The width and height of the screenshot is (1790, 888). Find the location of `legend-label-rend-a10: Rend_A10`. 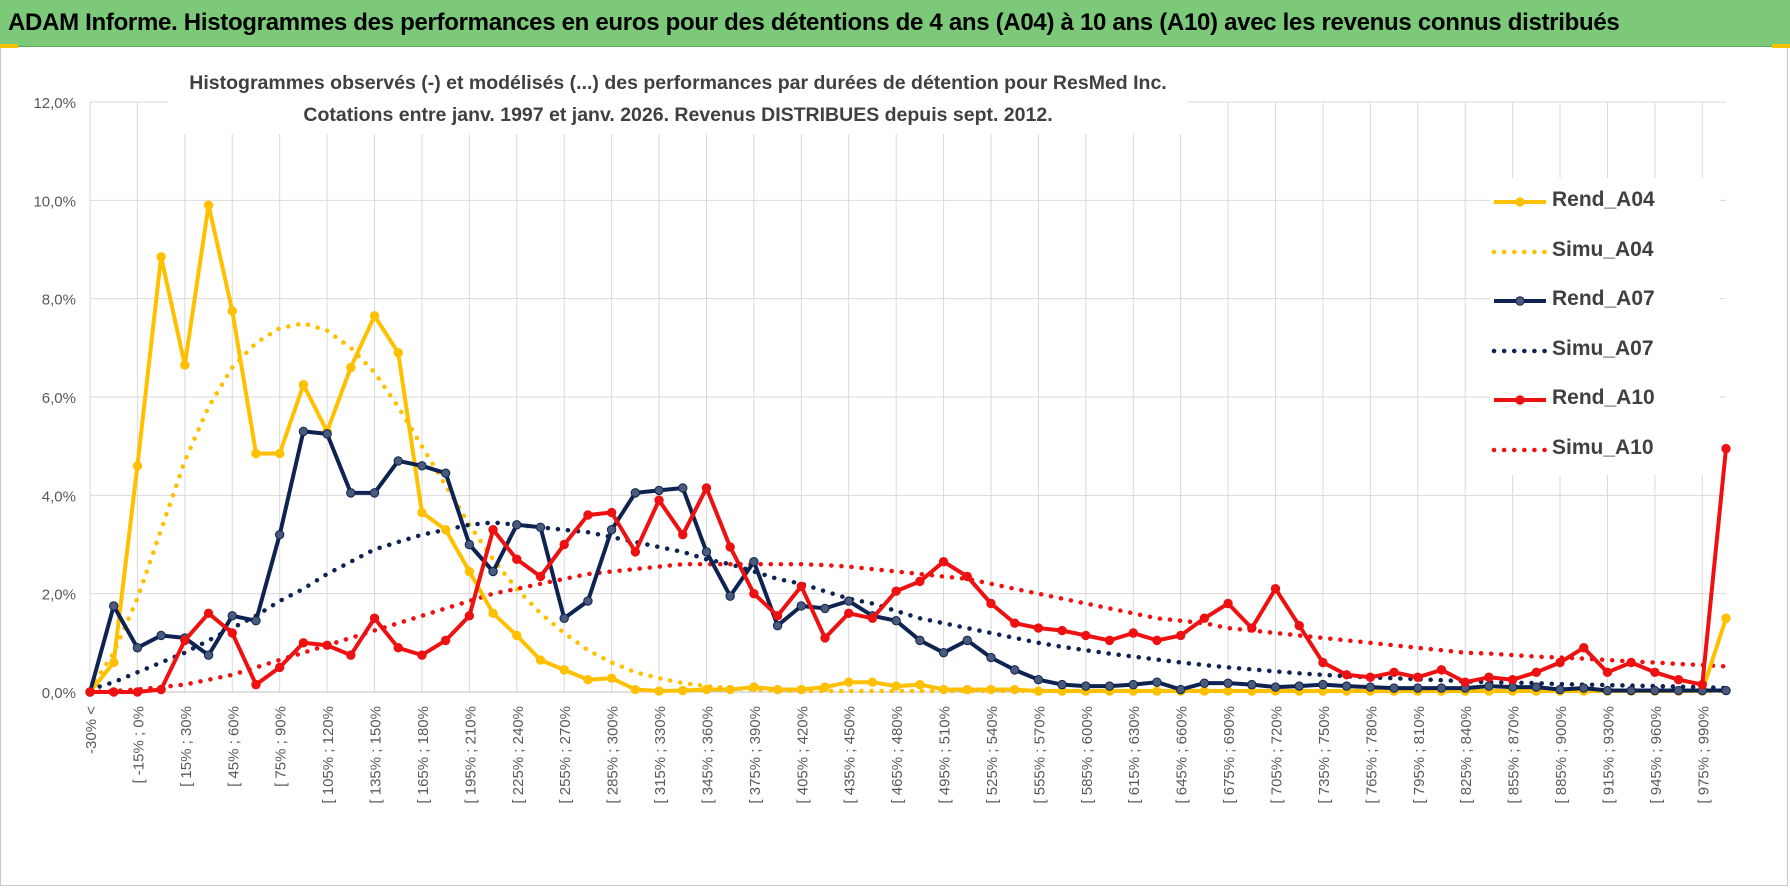

legend-label-rend-a10: Rend_A10 is located at coordinates (1603, 397).